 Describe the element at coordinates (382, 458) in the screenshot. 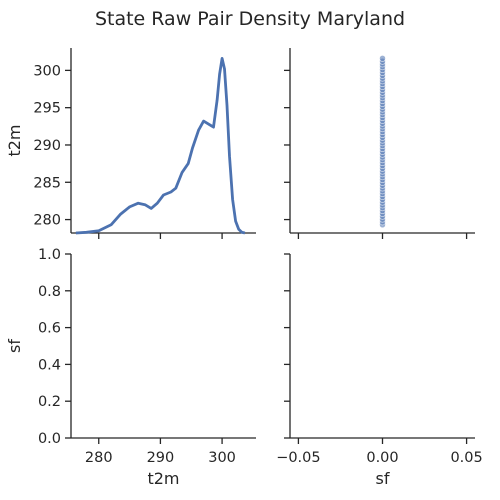

I see `x-tick-label: 0.00` at that location.